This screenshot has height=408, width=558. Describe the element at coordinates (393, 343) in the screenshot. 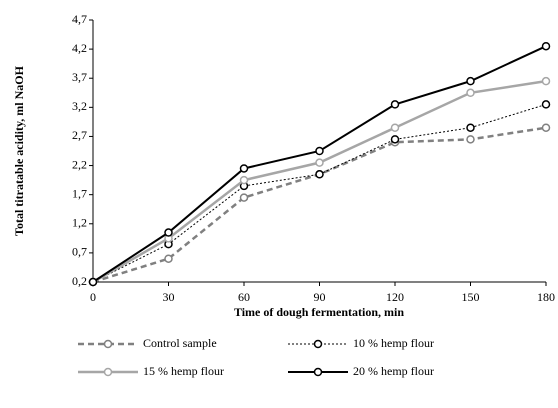

I see `legend-label: 10 % hemp flour` at that location.